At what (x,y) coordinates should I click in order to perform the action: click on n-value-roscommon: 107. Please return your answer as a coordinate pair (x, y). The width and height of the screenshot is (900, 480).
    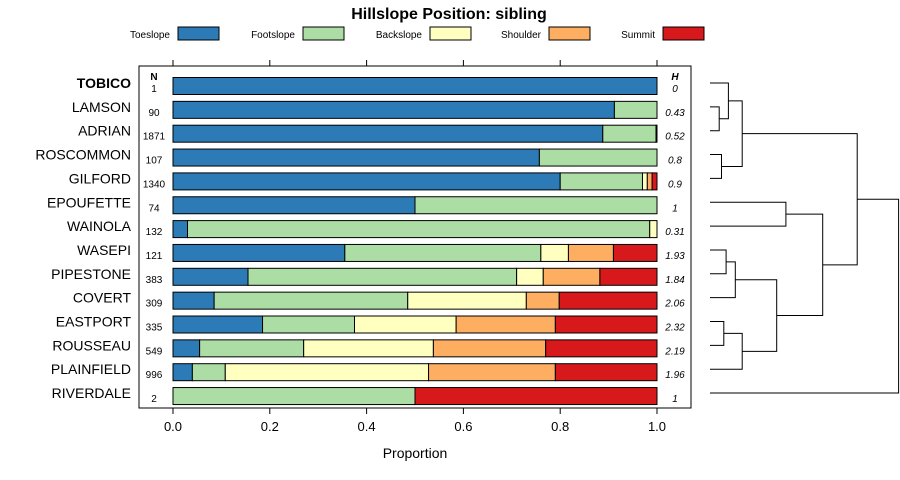
    Looking at the image, I should click on (154, 161).